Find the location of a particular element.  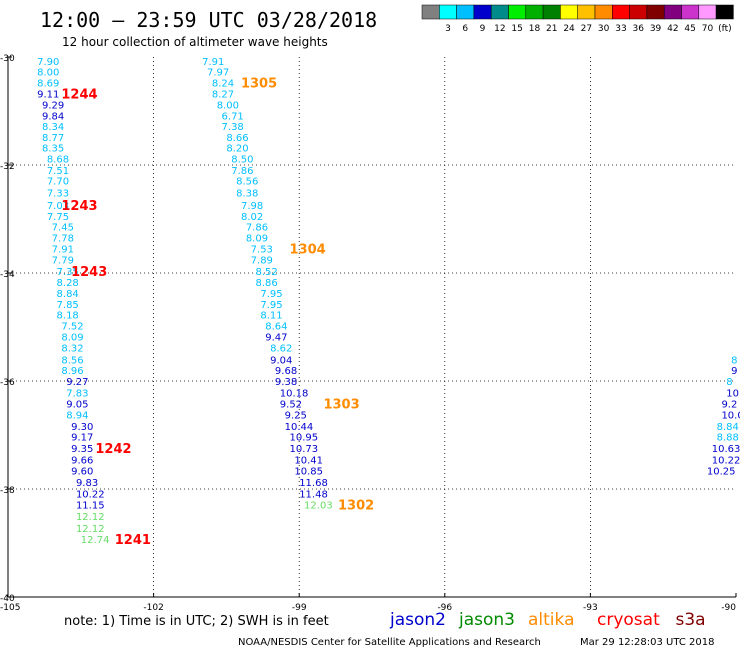

wave-height-value: 7.45 is located at coordinates (63, 228).